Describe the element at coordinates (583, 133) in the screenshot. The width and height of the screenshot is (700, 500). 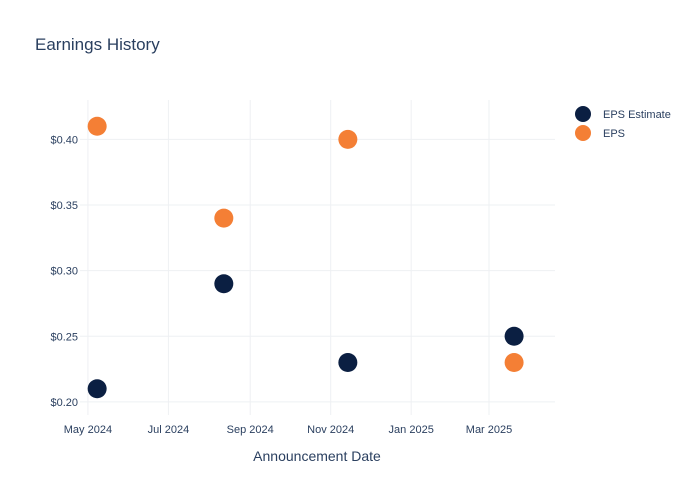
I see `legend-marker-eps` at that location.